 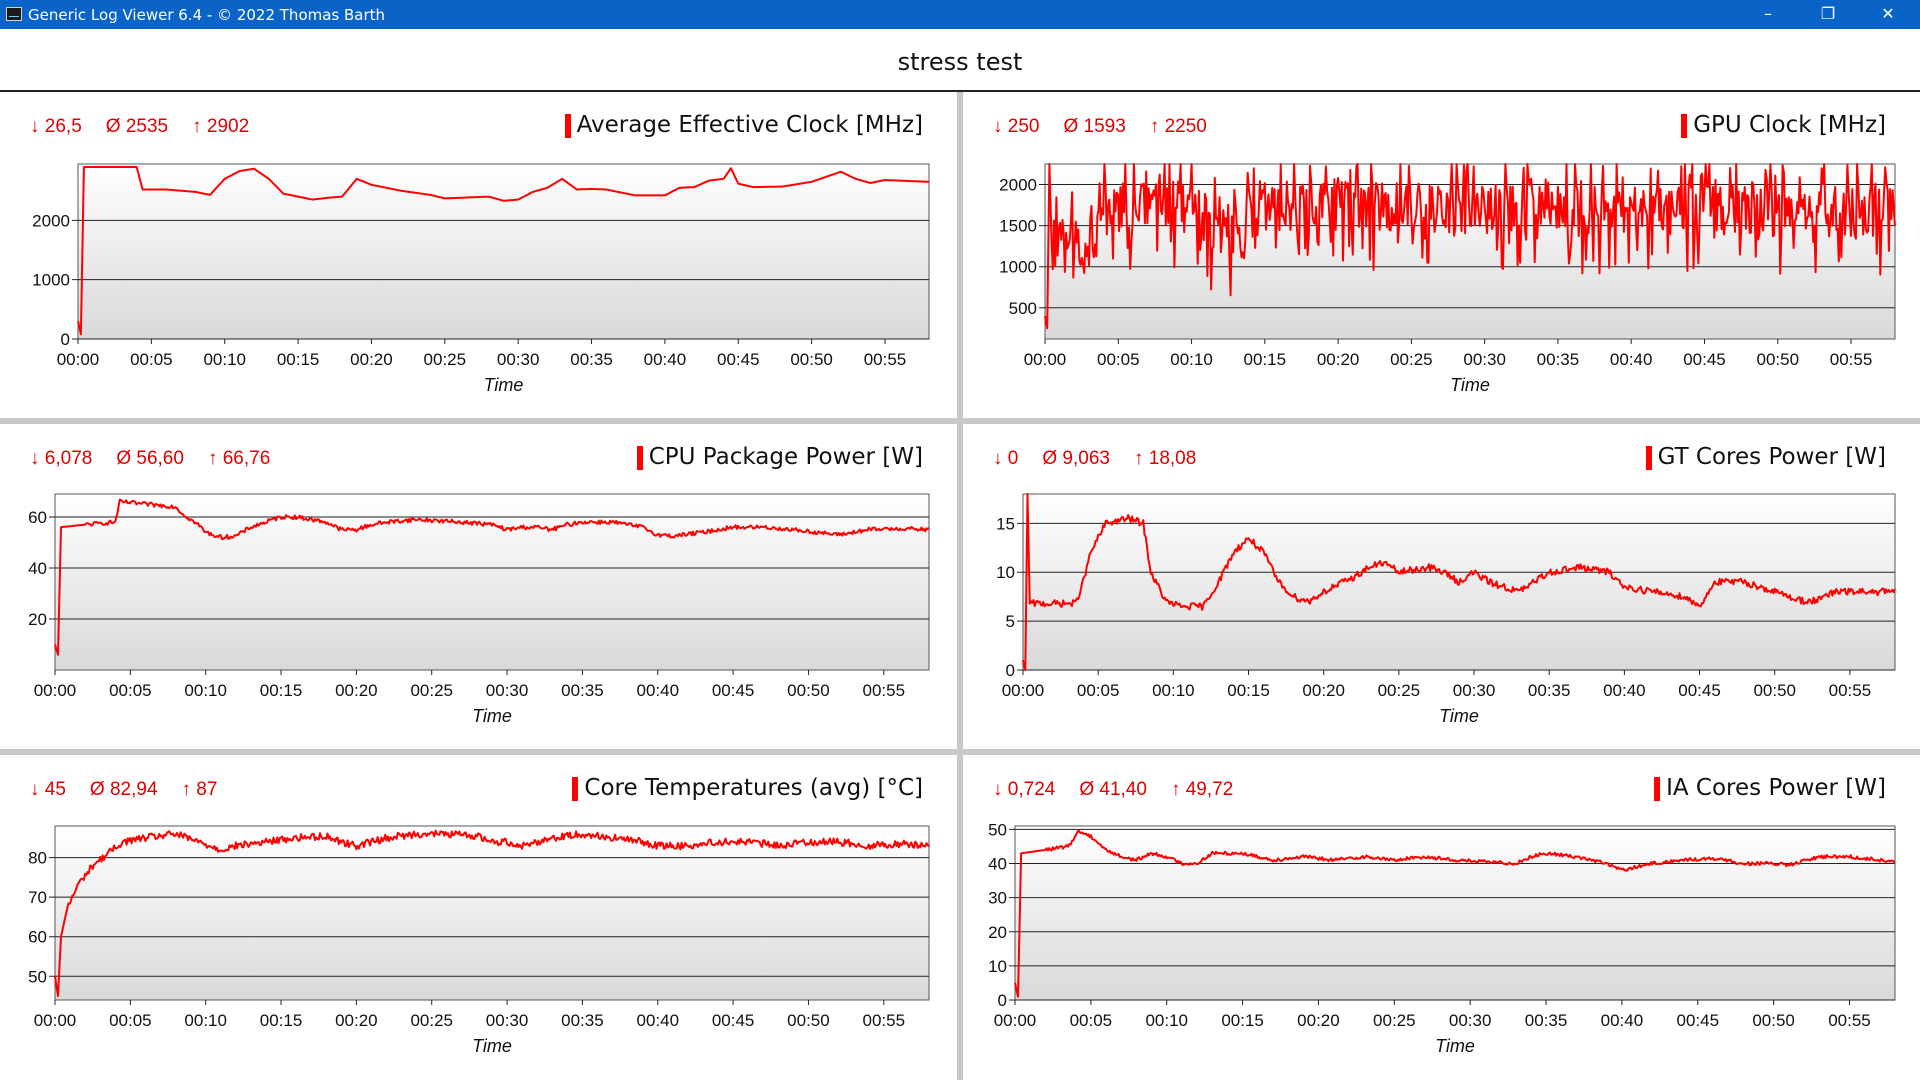 I want to click on stat-min: ↓ 6,078, so click(x=61, y=458).